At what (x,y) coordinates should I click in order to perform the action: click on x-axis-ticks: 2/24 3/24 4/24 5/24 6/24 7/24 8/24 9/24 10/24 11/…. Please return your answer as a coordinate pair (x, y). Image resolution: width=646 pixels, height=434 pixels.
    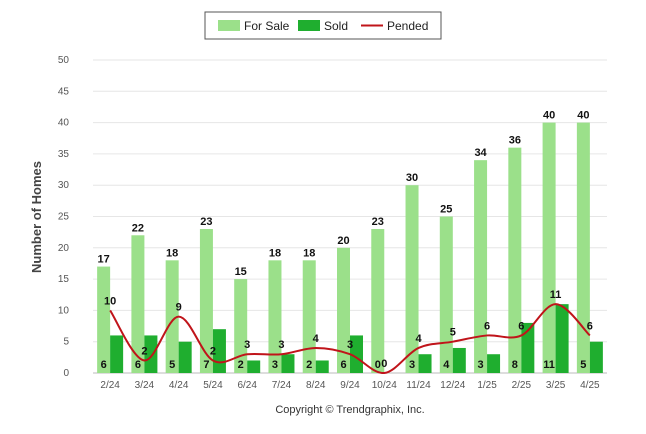
    Looking at the image, I should click on (350, 385).